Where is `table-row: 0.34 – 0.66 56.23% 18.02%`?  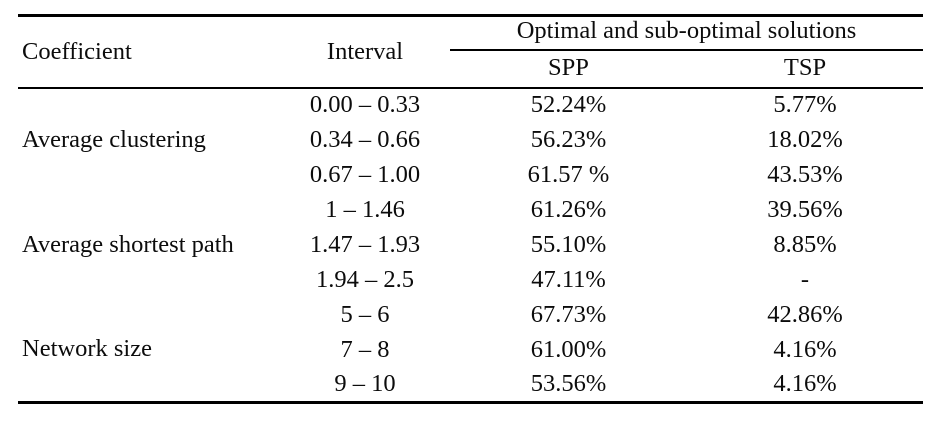
table-row: 0.34 – 0.66 56.23% 18.02% is located at coordinates (470, 140).